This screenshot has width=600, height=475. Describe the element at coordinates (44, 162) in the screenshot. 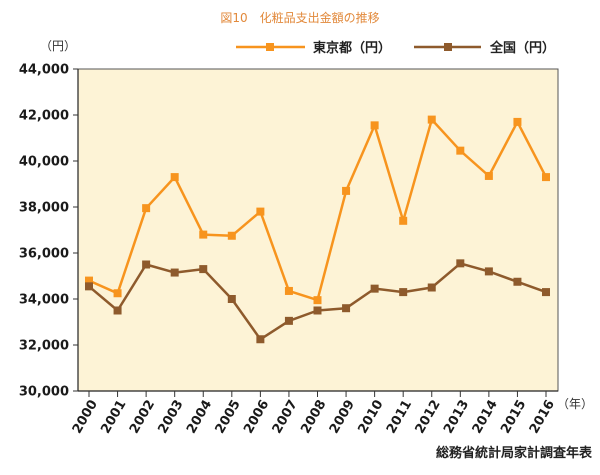

I see `y-tick-label: 40,000` at that location.